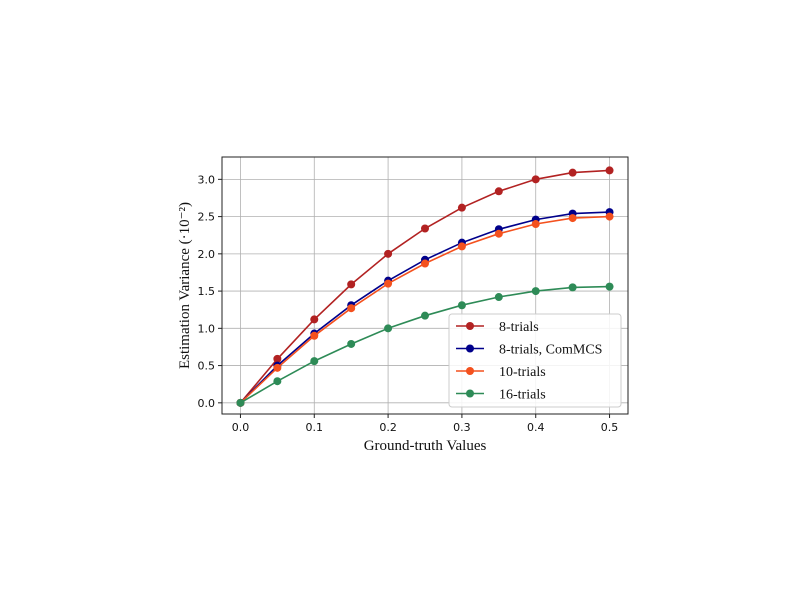 This screenshot has height=600, width=800. What do you see at coordinates (207, 179) in the screenshot?
I see `y-tick-label: 3.0` at bounding box center [207, 179].